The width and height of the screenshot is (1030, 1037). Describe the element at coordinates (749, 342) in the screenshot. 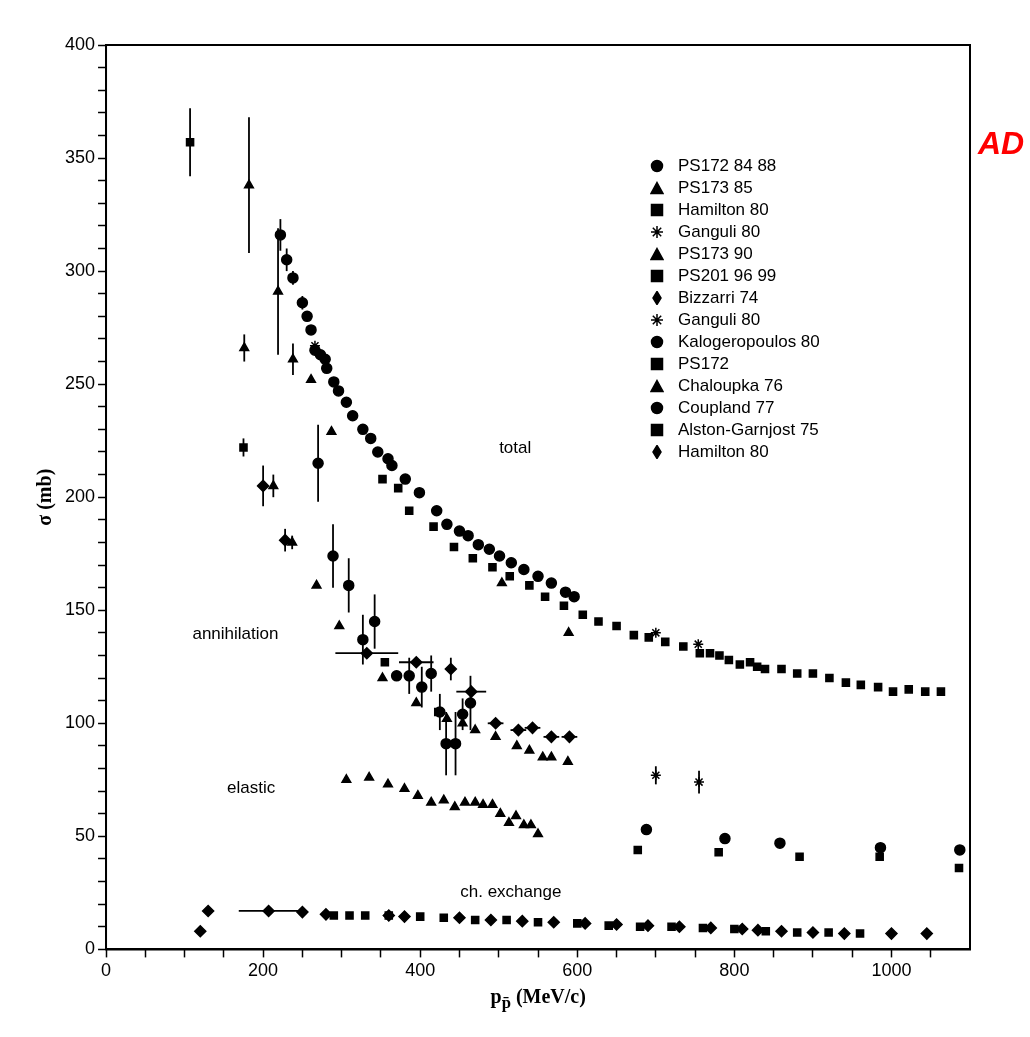

I see `legend-label: Kalogeropoulos 80` at that location.